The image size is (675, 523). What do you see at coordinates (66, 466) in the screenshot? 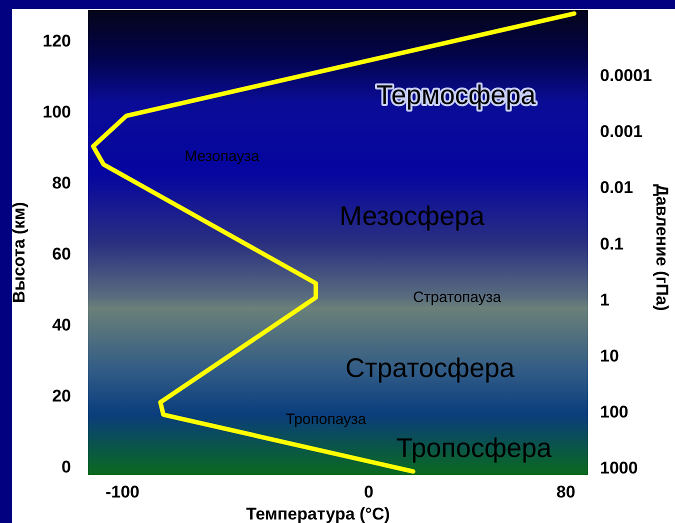
I see `y-tick-label: 0` at bounding box center [66, 466].